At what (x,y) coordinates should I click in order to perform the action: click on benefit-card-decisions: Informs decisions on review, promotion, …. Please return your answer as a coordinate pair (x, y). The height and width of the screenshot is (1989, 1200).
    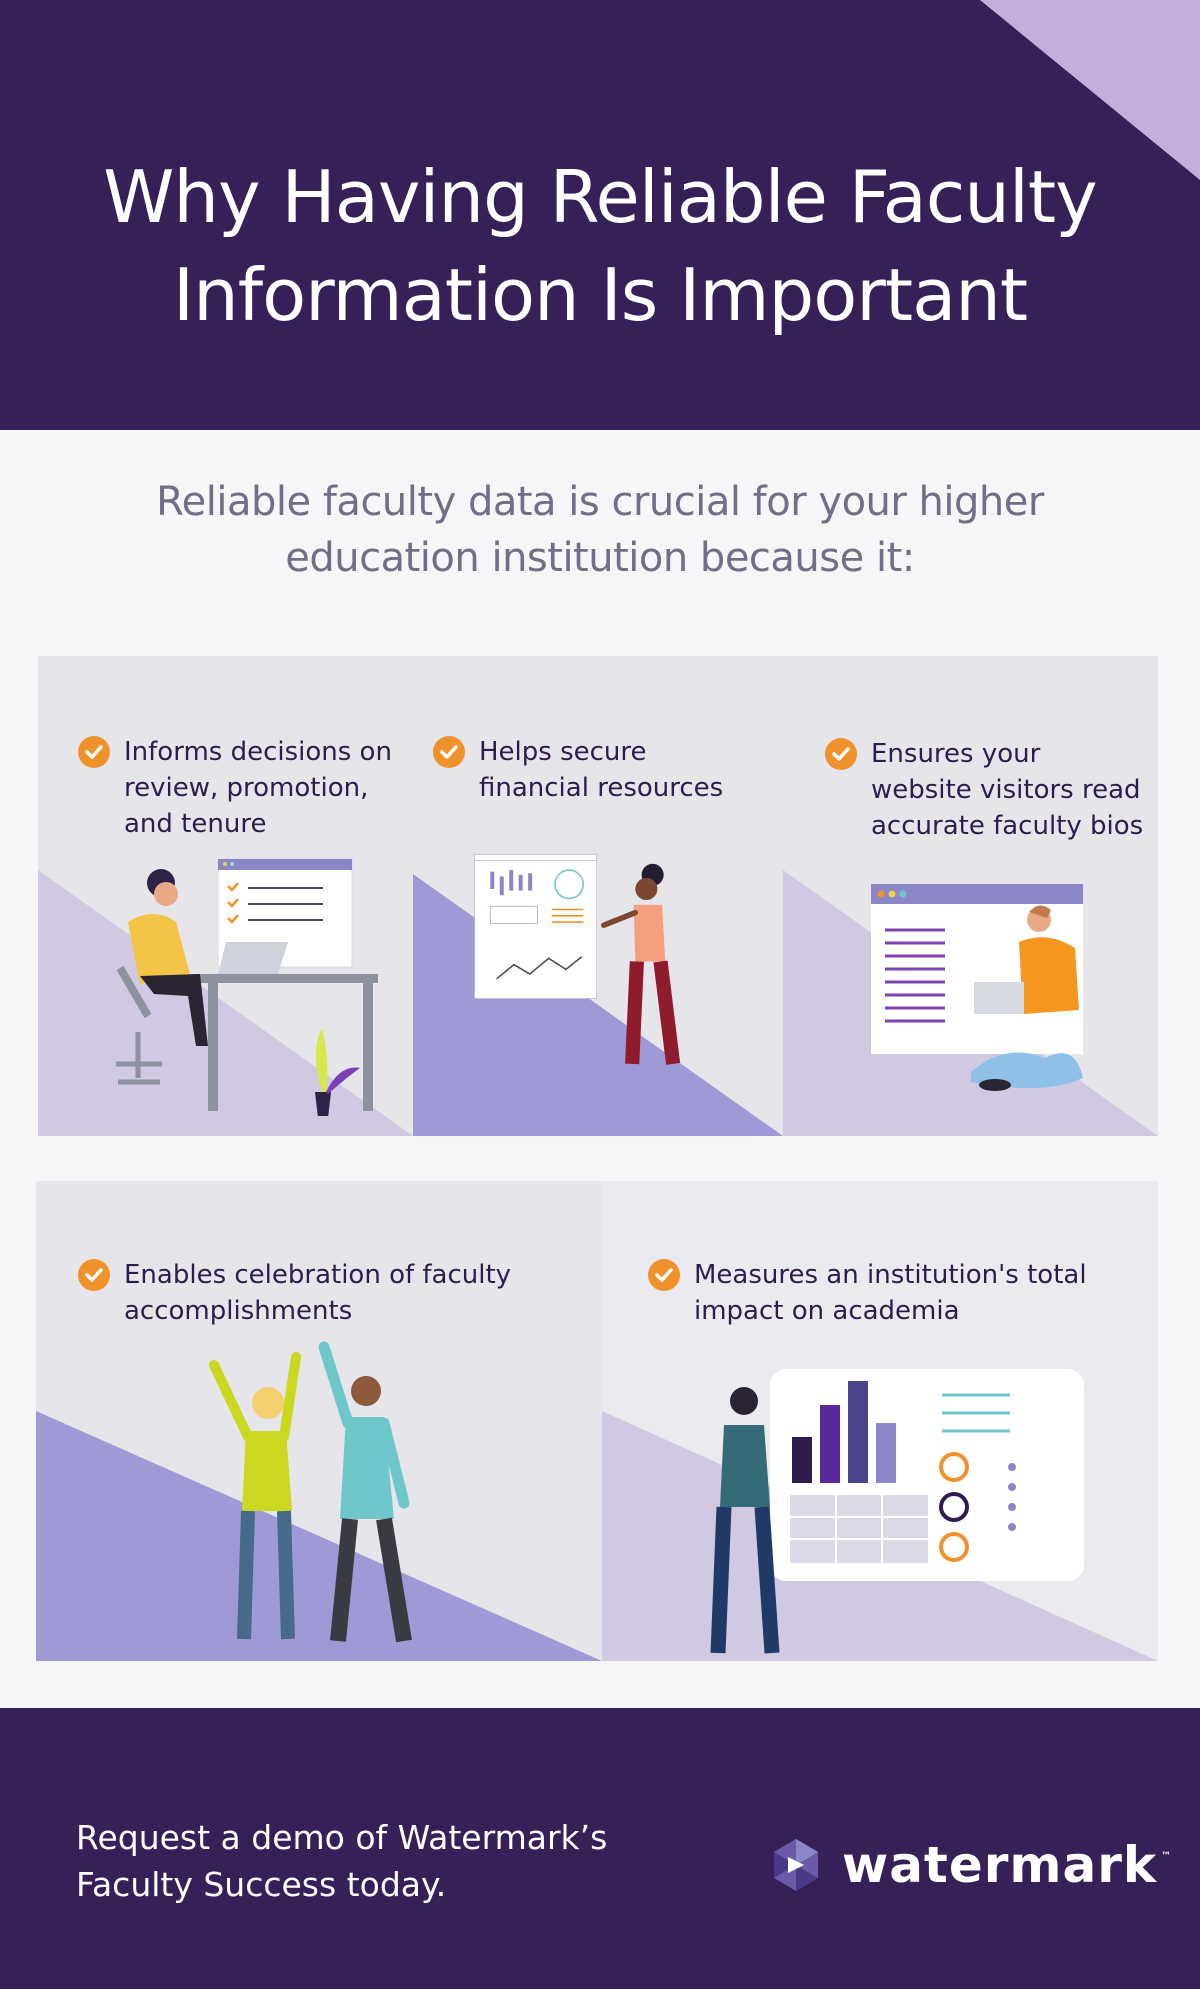
    Looking at the image, I should click on (225, 896).